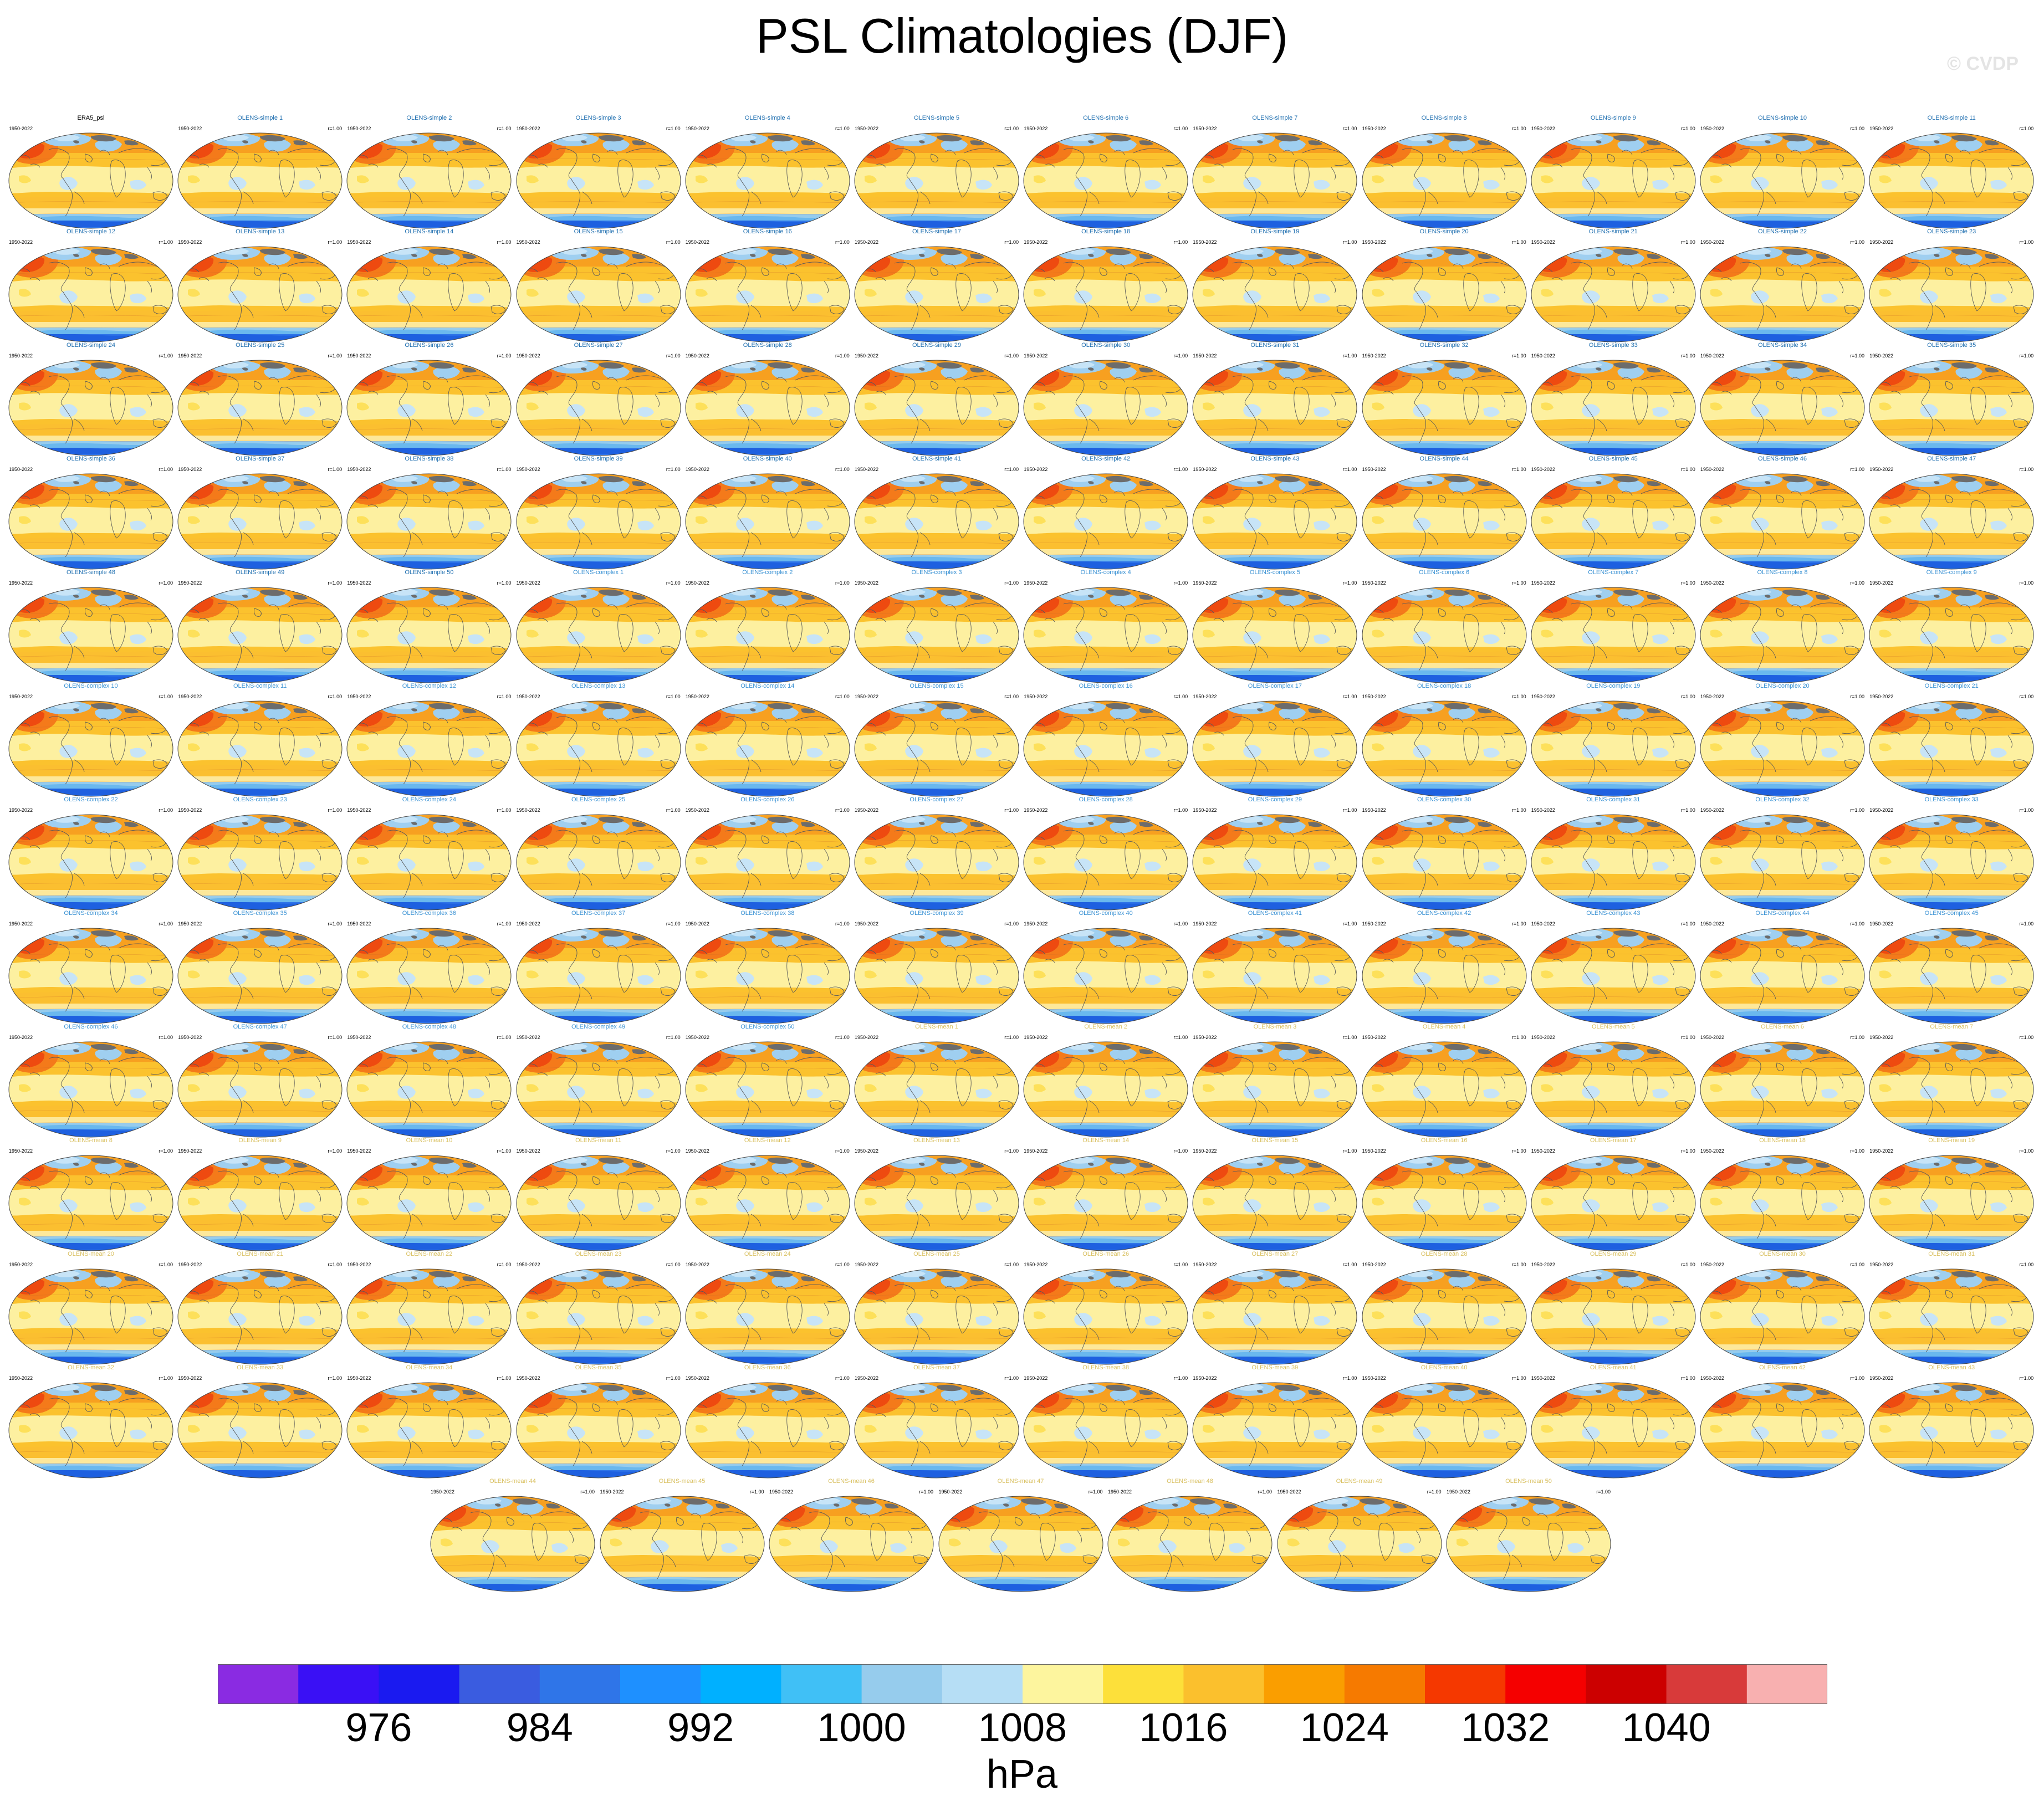 The image size is (2044, 1806). I want to click on map-panel: OLENS-mean 33 1950-2022 r=1.00, so click(260, 1421).